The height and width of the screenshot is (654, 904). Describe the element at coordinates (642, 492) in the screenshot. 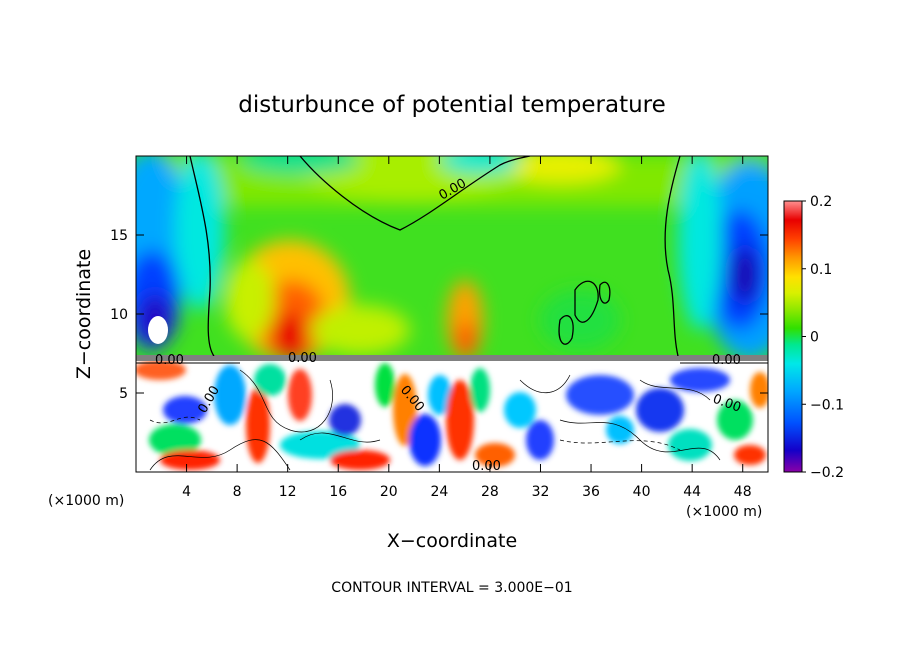

I see `x-tick-label: 40` at that location.